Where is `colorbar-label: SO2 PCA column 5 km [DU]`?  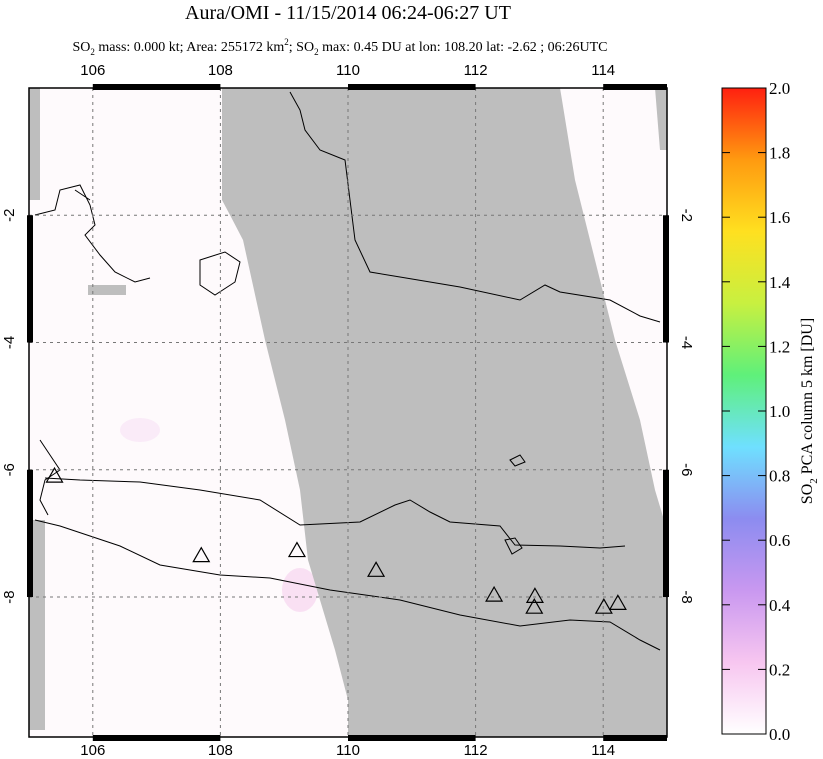 colorbar-label: SO2 PCA column 5 km [DU] is located at coordinates (809, 411).